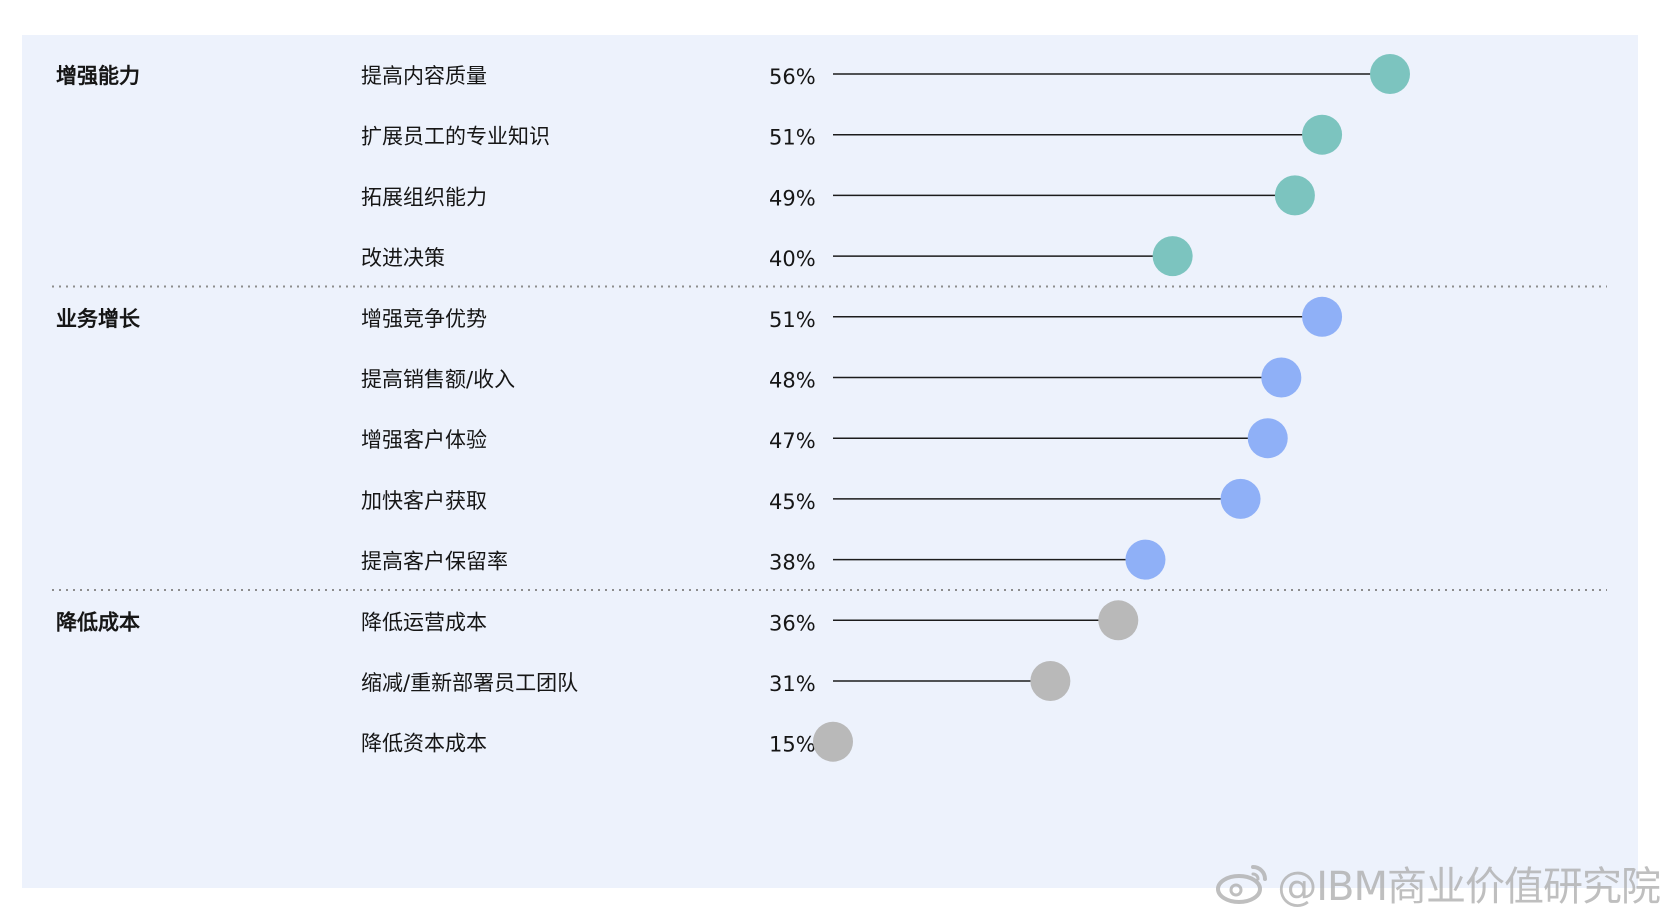 Image resolution: width=1674 pixels, height=920 pixels. I want to click on category-label: 加快客户获取, so click(424, 501).